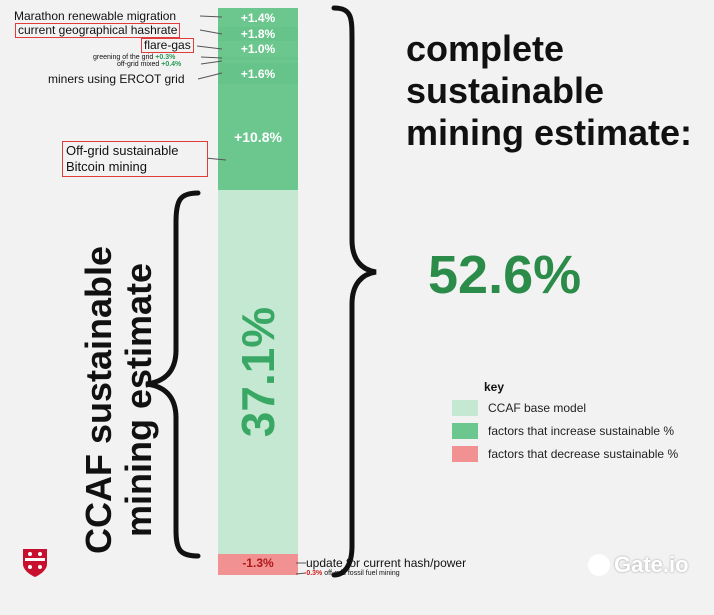 The width and height of the screenshot is (714, 615). I want to click on bar-segment-ccaf-base: 37.1%, so click(258, 372).